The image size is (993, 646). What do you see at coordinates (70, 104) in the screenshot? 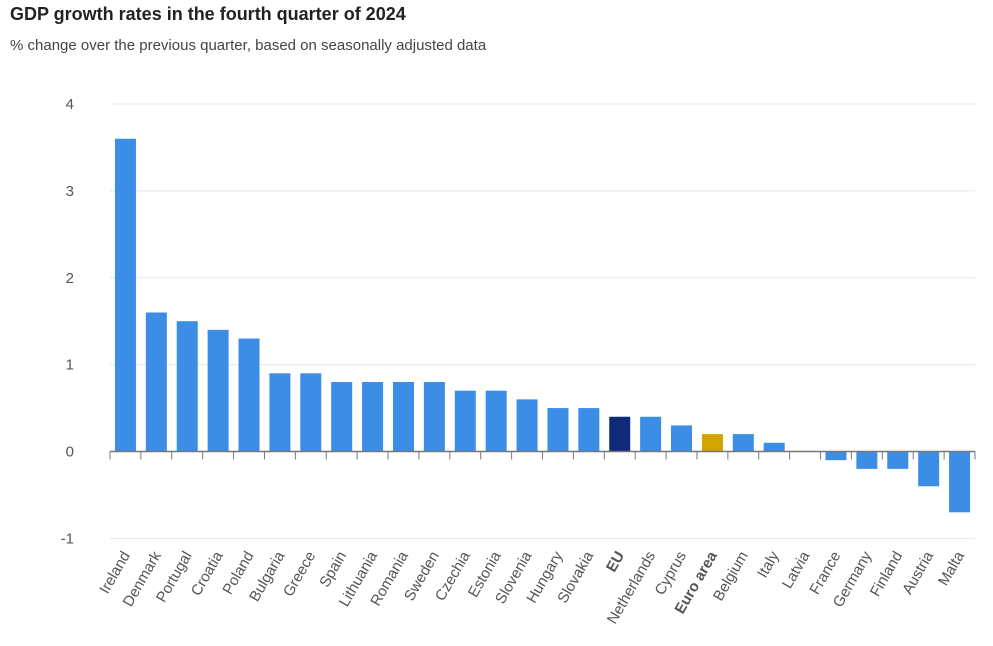
I see `y-tick-label: 4` at bounding box center [70, 104].